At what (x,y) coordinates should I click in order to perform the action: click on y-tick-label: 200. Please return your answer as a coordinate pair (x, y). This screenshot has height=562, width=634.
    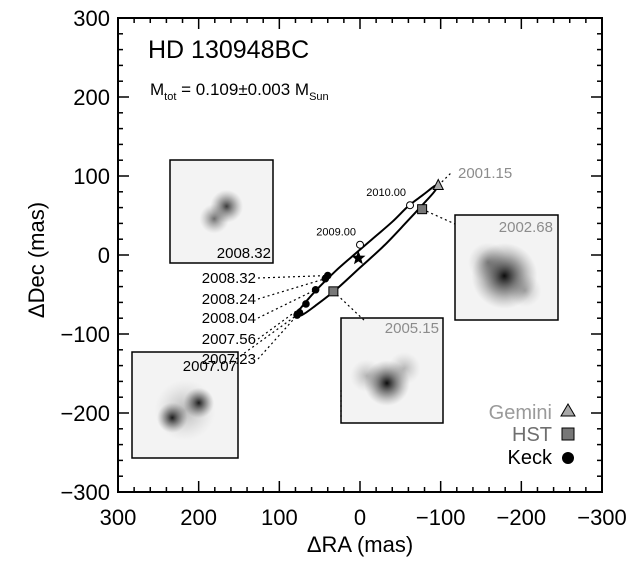
    Looking at the image, I should click on (91, 97).